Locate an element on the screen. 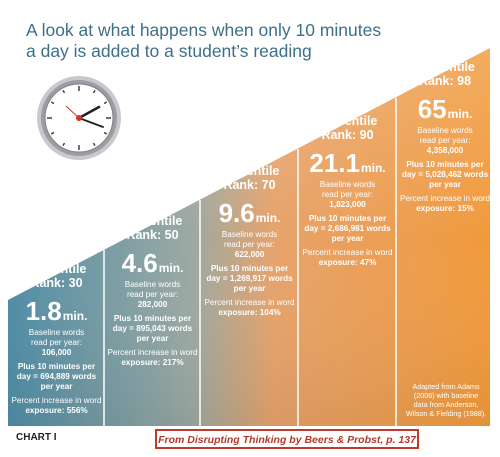 This screenshot has height=457, width=500. plus-line: day = 895,043 words is located at coordinates (152, 328).